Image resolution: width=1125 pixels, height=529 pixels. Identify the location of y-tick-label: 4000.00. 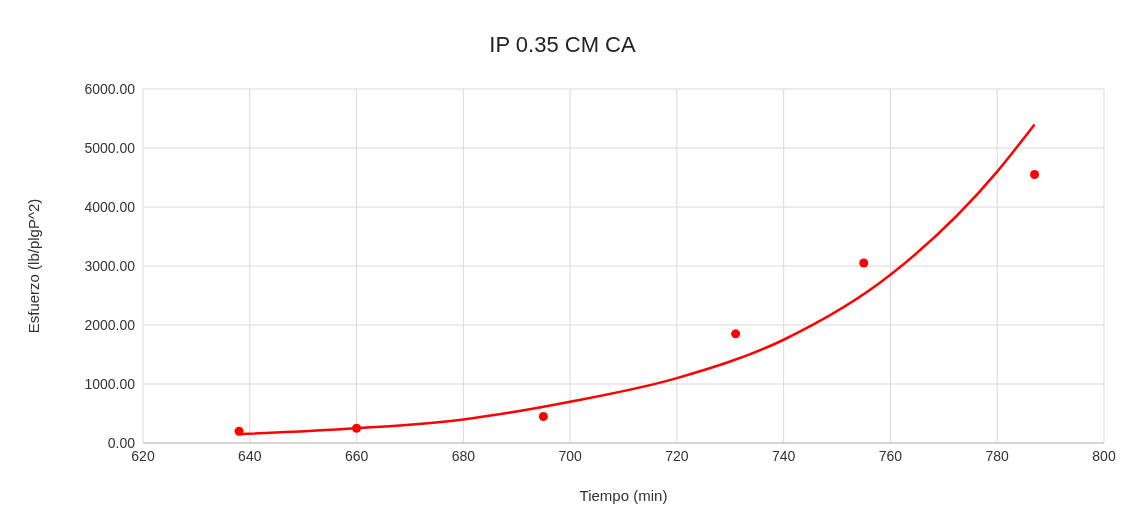
(110, 206).